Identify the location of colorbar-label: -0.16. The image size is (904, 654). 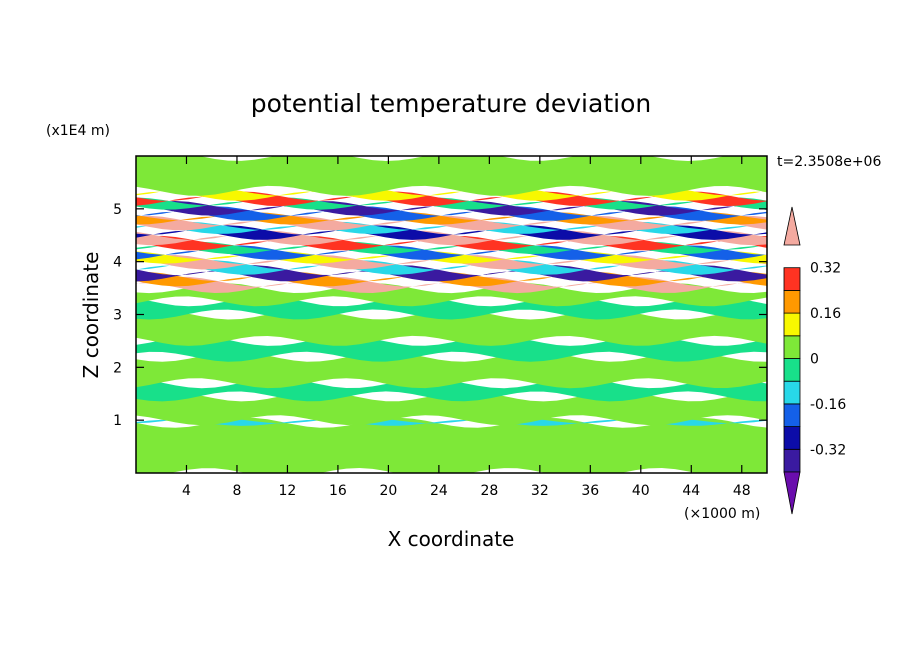
(828, 405).